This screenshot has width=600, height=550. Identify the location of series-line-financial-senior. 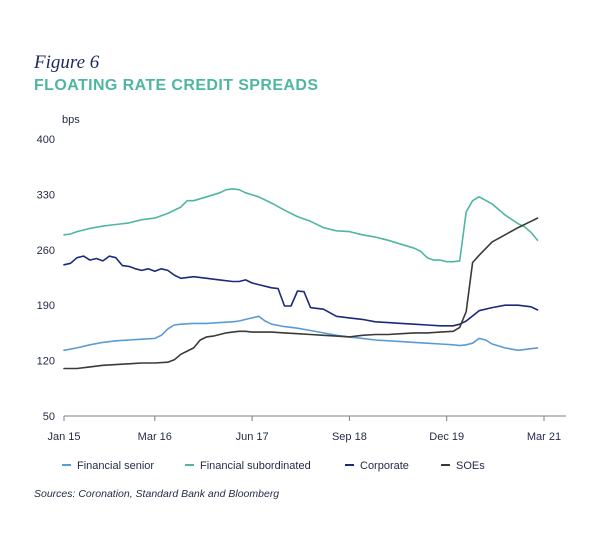
(301, 333).